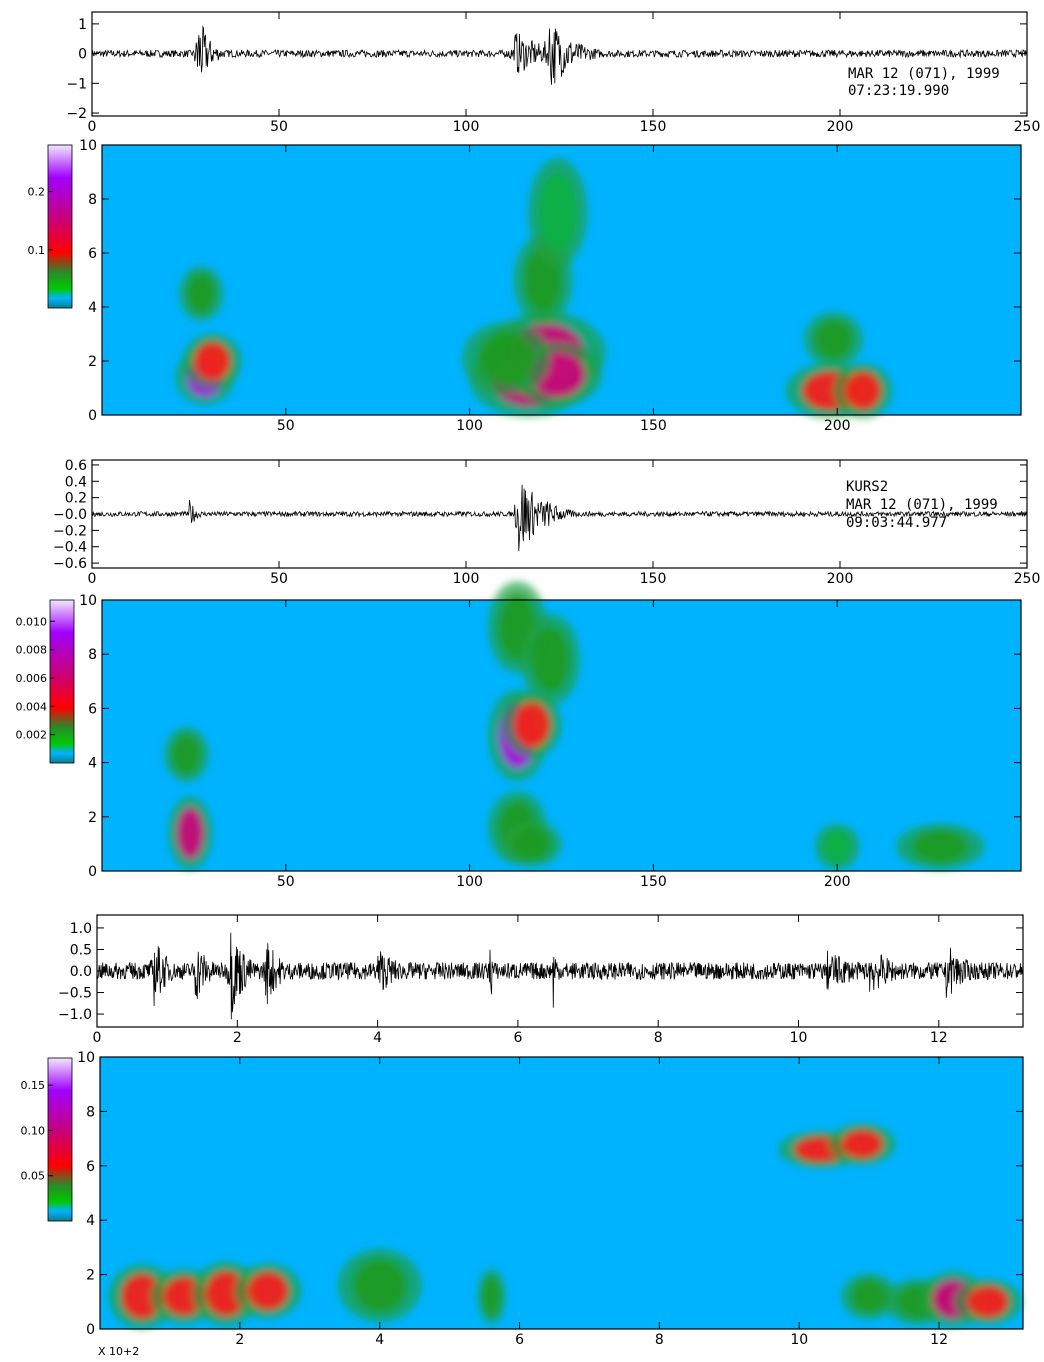  What do you see at coordinates (70, 515) in the screenshot?
I see `y-tick-label: −0.0` at bounding box center [70, 515].